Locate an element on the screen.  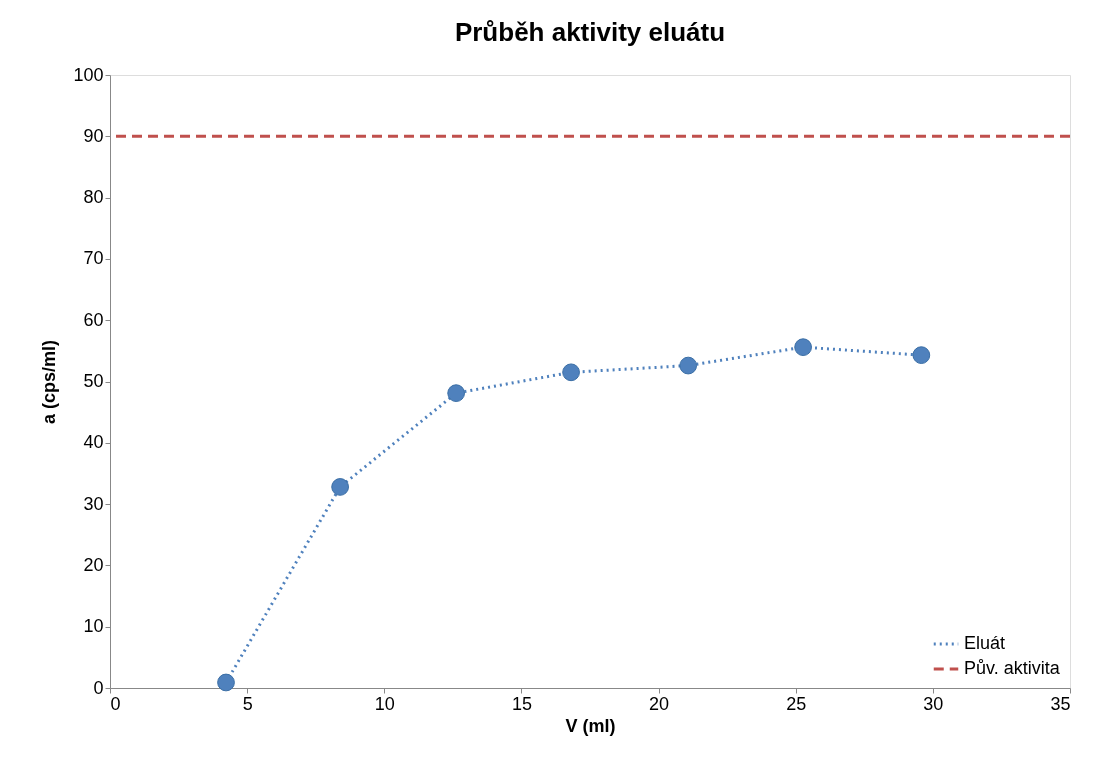
x-tick-label: 30 is located at coordinates (933, 703).